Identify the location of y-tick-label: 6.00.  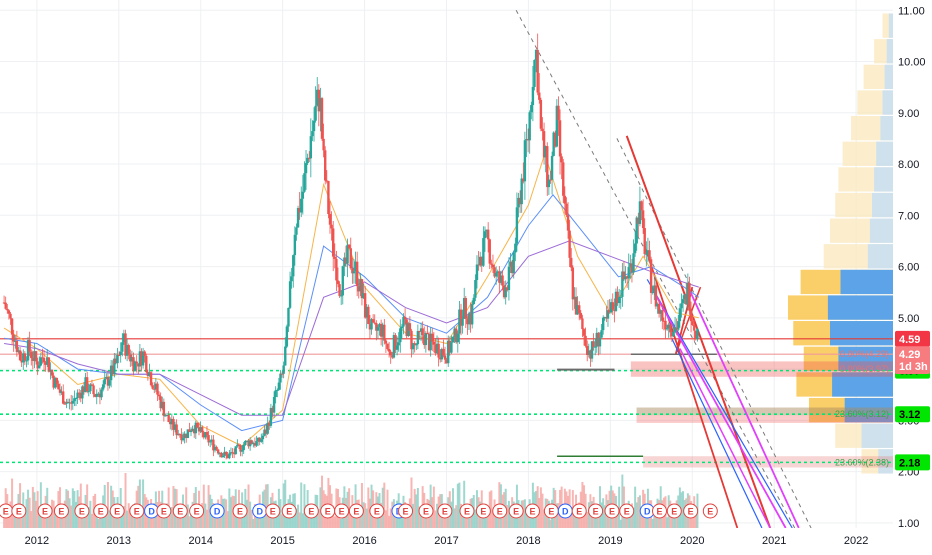
(908, 268).